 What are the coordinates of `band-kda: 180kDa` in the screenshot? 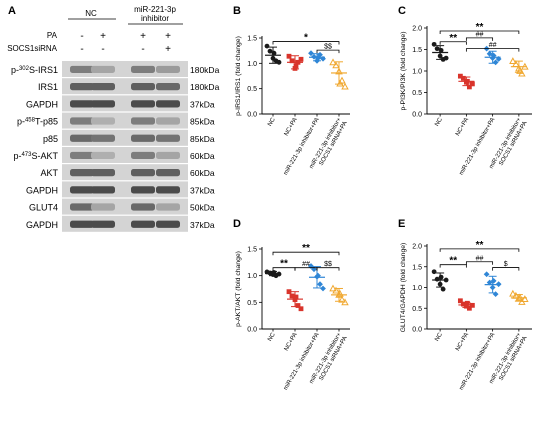 It's located at (205, 70).